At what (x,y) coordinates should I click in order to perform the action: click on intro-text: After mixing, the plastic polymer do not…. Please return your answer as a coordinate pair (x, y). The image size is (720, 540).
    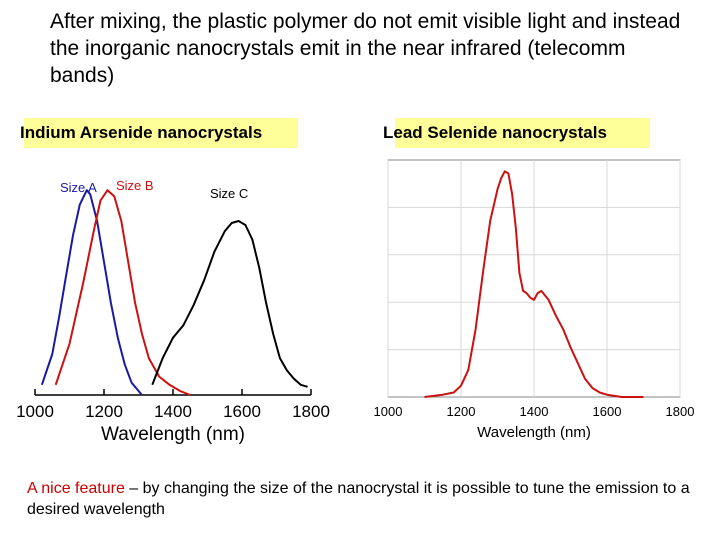
    Looking at the image, I should click on (365, 48).